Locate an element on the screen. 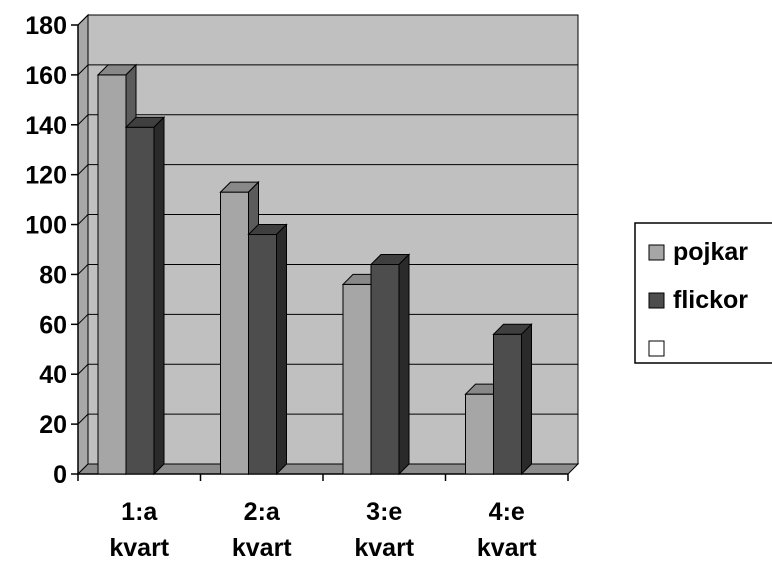 The height and width of the screenshot is (564, 772). y-tick-label: 80 is located at coordinates (53, 275).